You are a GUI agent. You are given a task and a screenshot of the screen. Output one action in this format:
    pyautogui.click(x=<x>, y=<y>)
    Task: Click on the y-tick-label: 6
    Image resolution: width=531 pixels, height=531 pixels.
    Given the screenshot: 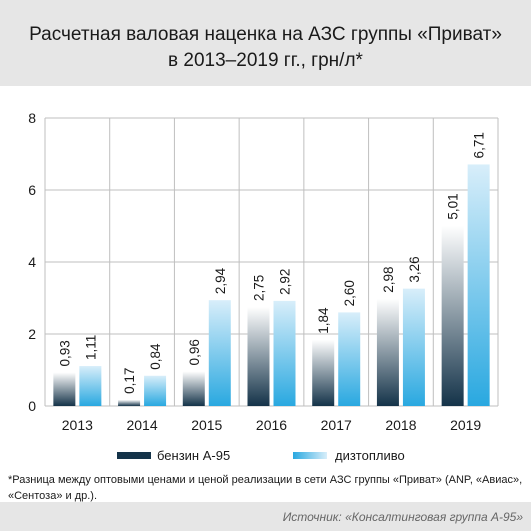 What is the action you would take?
    pyautogui.click(x=32, y=190)
    